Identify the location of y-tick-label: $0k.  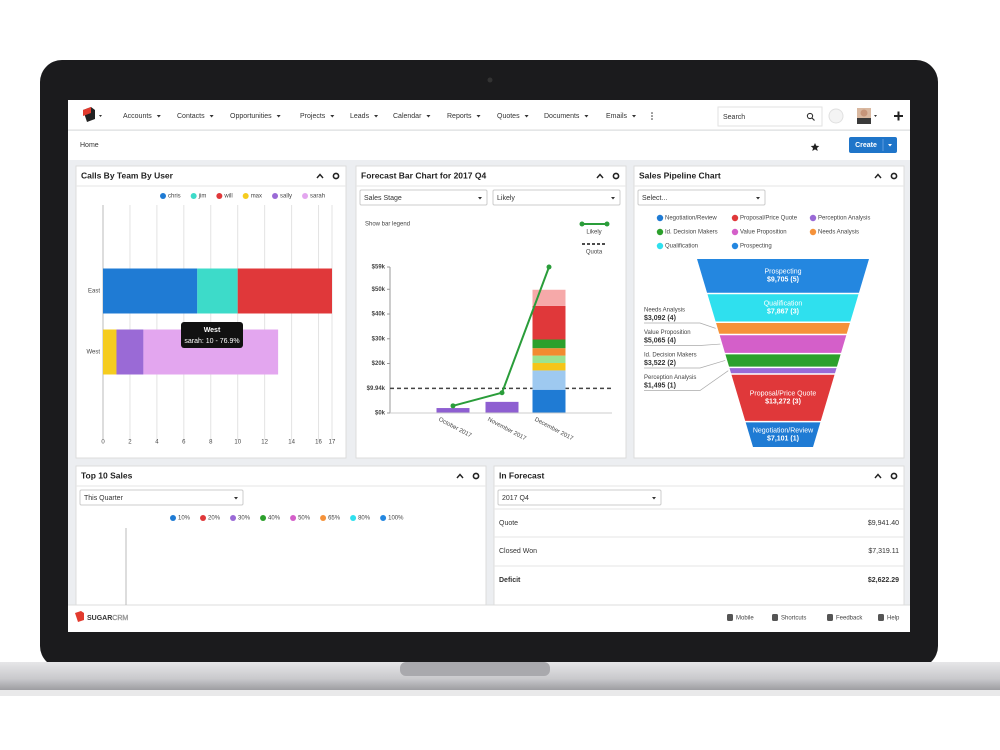
(380, 414).